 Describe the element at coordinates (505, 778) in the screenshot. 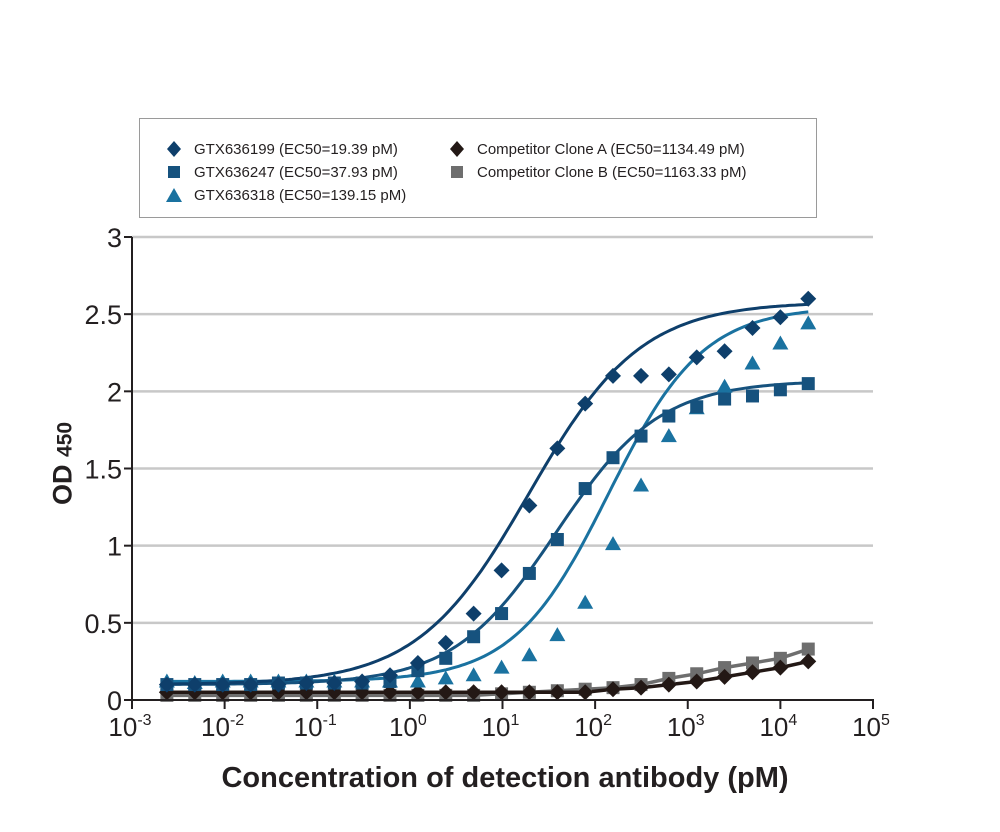

I see `x-axis-label: Concentration of detection antibody (pM)` at that location.